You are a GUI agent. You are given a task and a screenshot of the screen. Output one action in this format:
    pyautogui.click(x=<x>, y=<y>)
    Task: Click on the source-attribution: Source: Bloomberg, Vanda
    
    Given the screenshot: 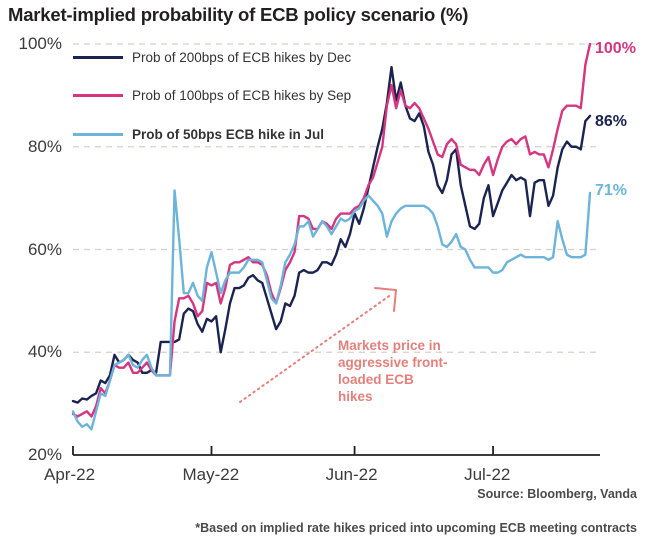 What is the action you would take?
    pyautogui.click(x=557, y=494)
    